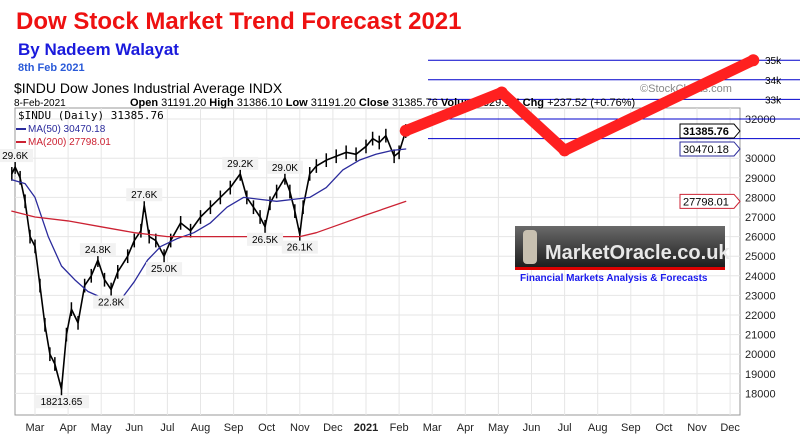  I want to click on y-tick-label: 24000, so click(760, 277).